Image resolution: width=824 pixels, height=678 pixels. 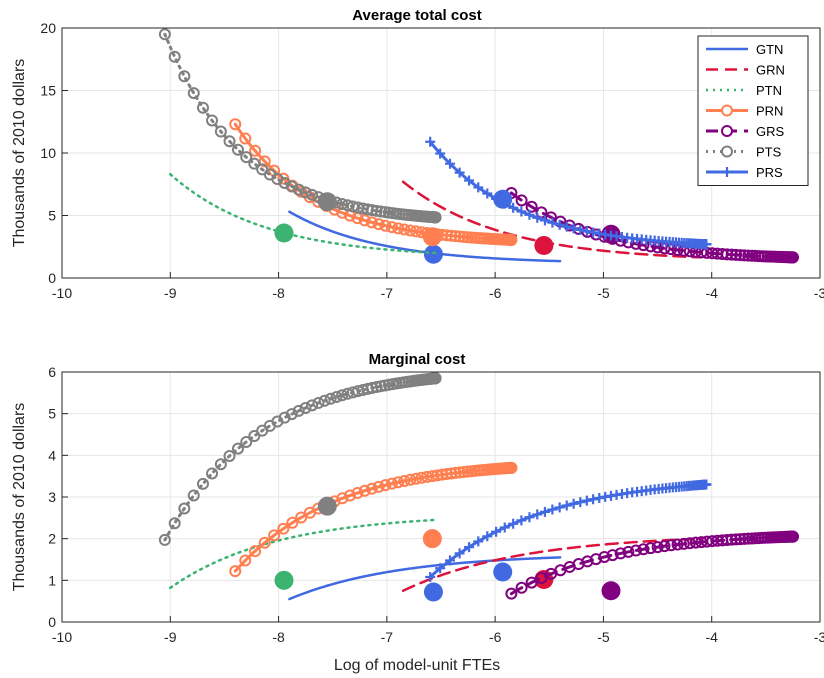 I want to click on x-tick-label: -3, so click(x=819, y=637).